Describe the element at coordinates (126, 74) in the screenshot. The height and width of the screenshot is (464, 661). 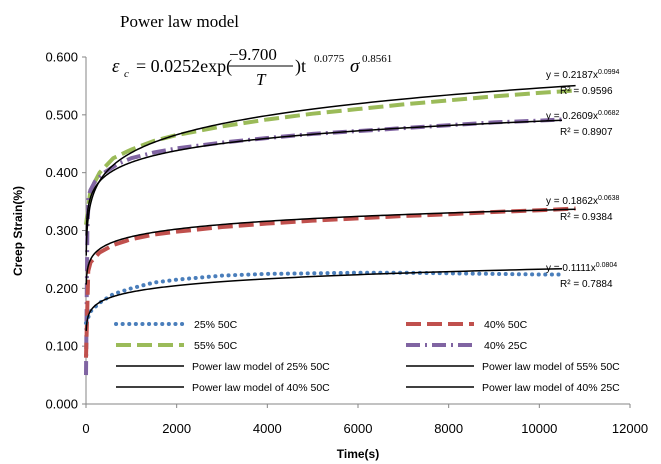
I see `eq-lhs-sub: c` at that location.